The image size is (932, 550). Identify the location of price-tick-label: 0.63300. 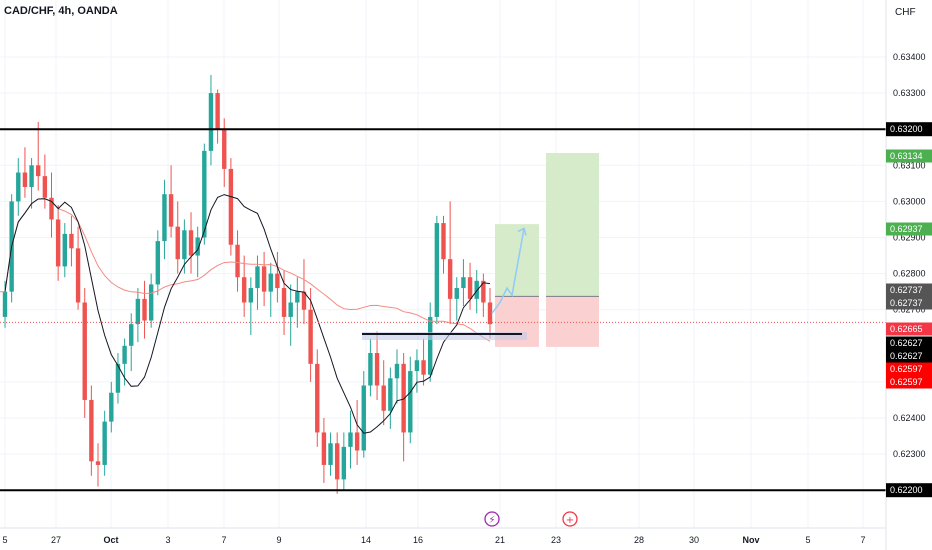
(909, 93).